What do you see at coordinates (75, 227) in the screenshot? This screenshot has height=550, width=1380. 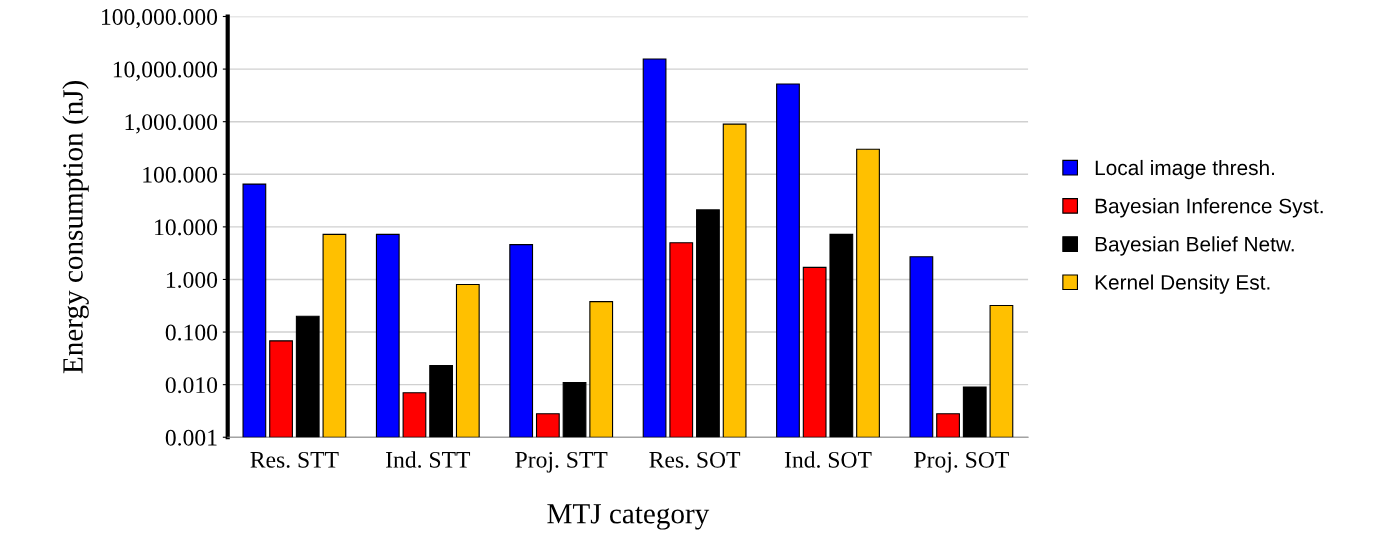 I see `y-axis-title: Energy consumption (nJ)` at bounding box center [75, 227].